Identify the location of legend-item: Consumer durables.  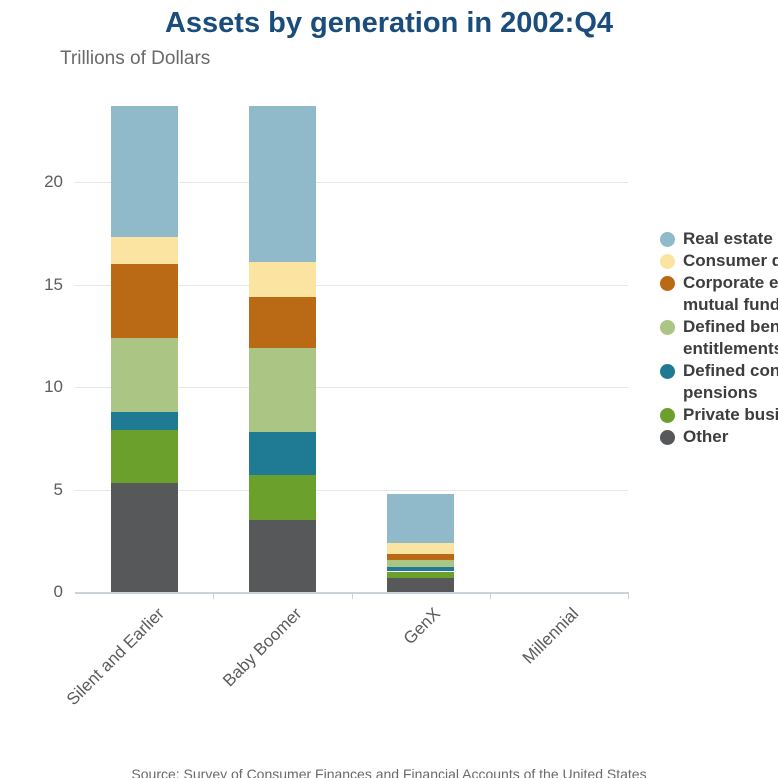
(719, 261).